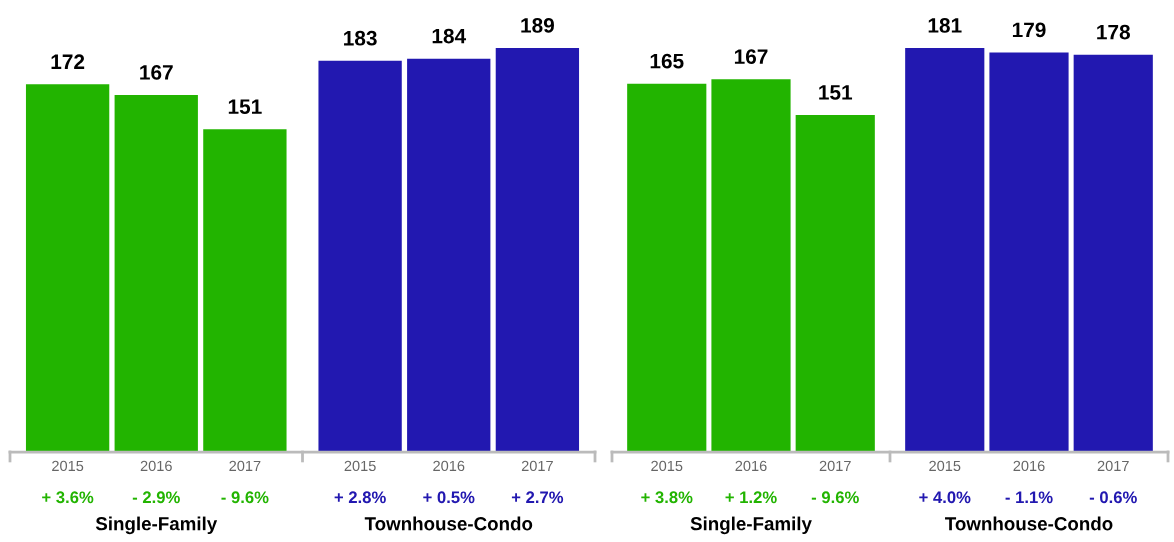 The width and height of the screenshot is (1174, 542). I want to click on data-label: 165, so click(667, 61).